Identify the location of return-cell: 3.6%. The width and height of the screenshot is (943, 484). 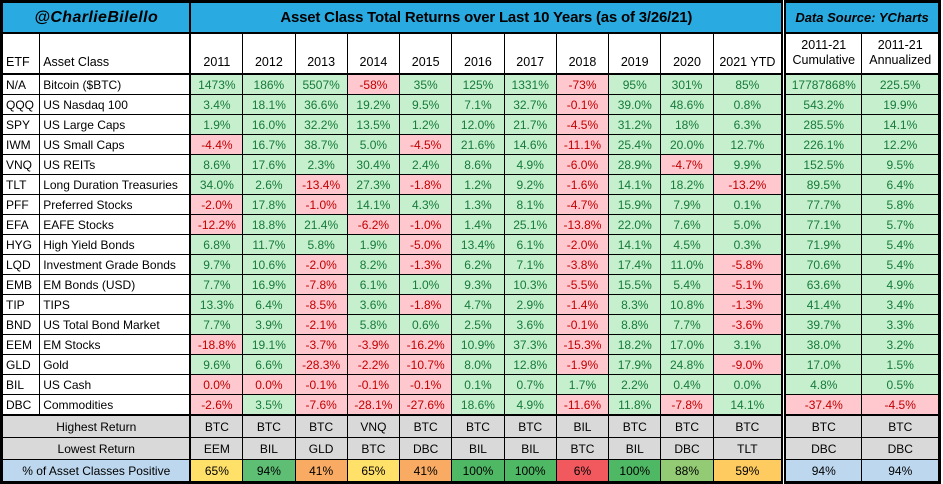
(373, 304).